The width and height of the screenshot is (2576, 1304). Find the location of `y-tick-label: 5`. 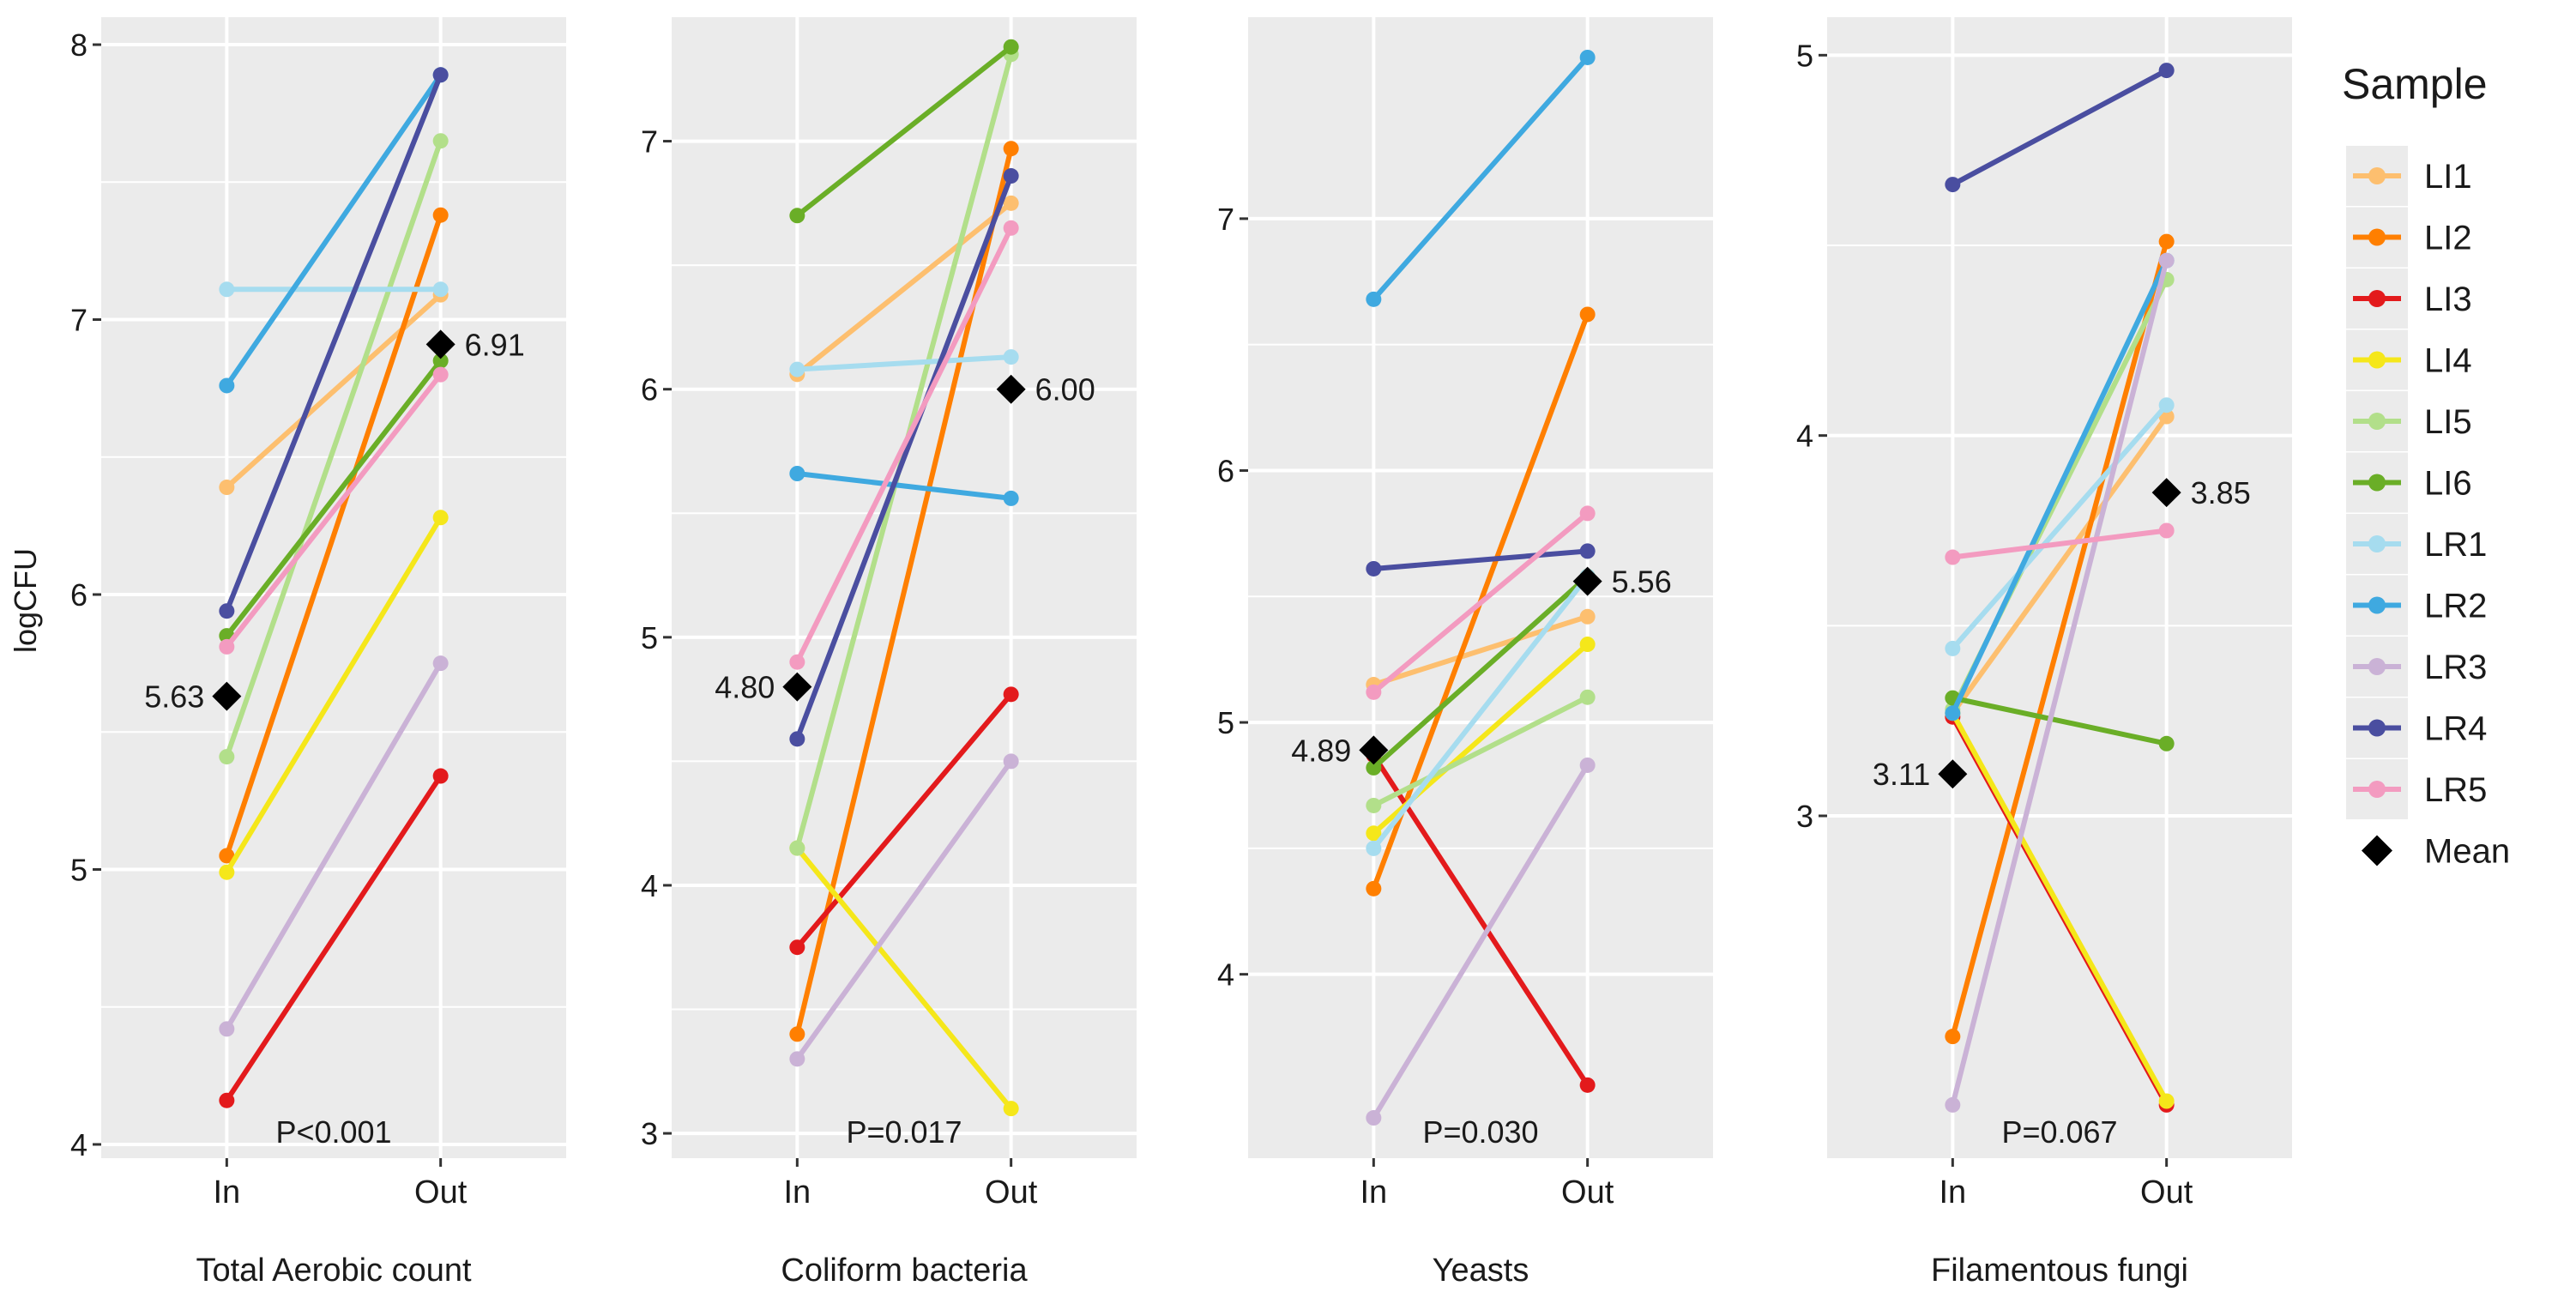

y-tick-label: 5 is located at coordinates (649, 637).